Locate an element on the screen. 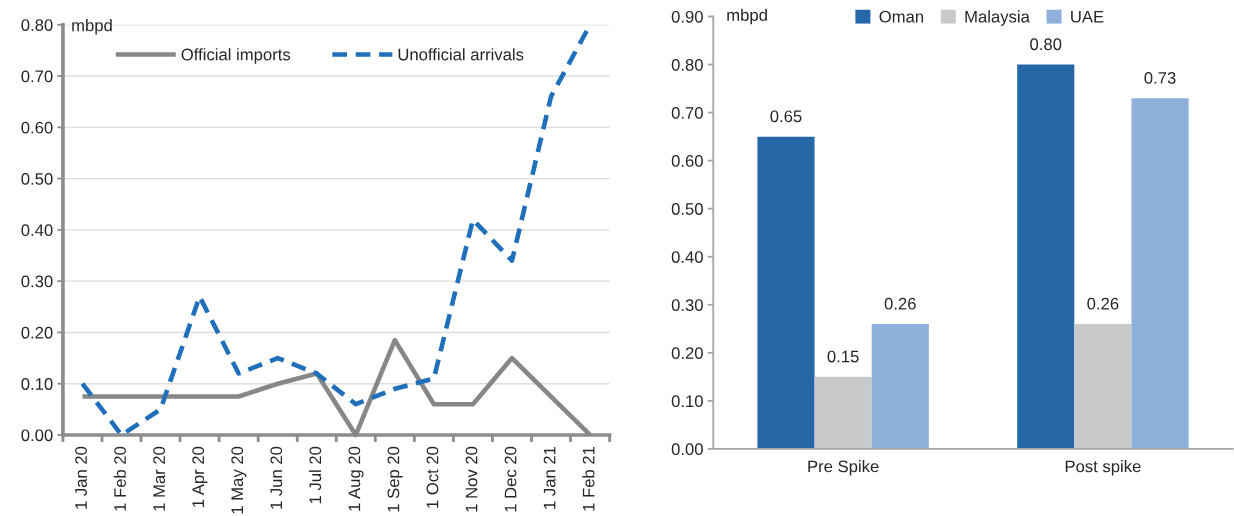 This screenshot has height=516, width=1234. x-tick-label: 1 Dec 20 is located at coordinates (510, 479).